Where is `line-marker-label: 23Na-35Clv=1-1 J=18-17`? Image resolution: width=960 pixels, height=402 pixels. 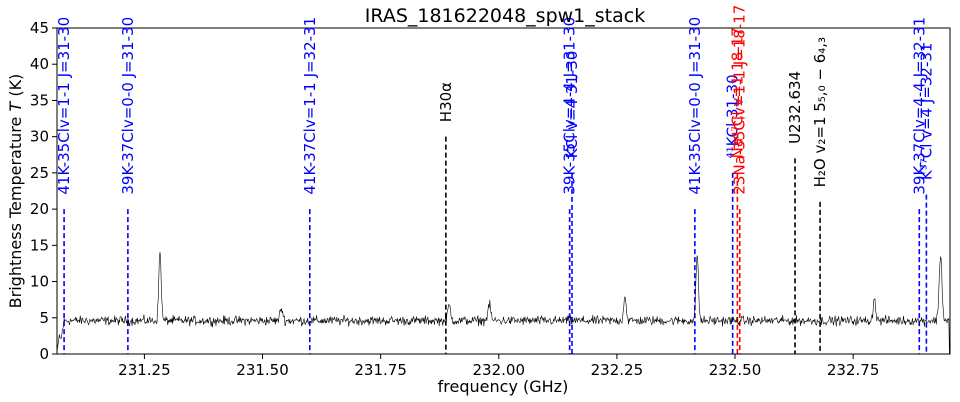
line-marker-label: 23Na-35Clv=1-1 J=18-17 is located at coordinates (740, 100).